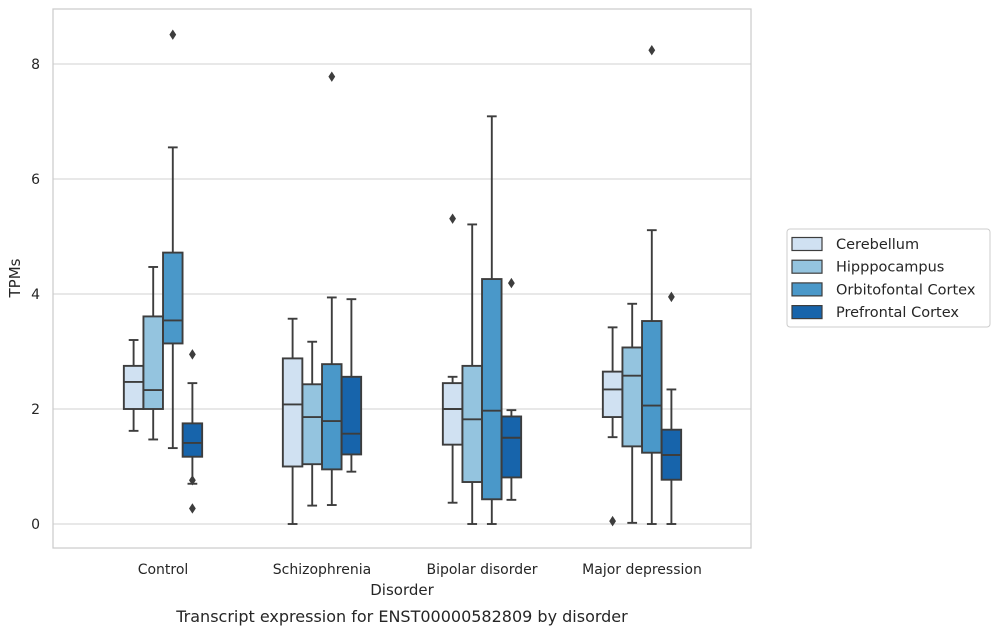 This screenshot has width=999, height=634. Describe the element at coordinates (35, 180) in the screenshot. I see `y-tick-label: 6` at that location.